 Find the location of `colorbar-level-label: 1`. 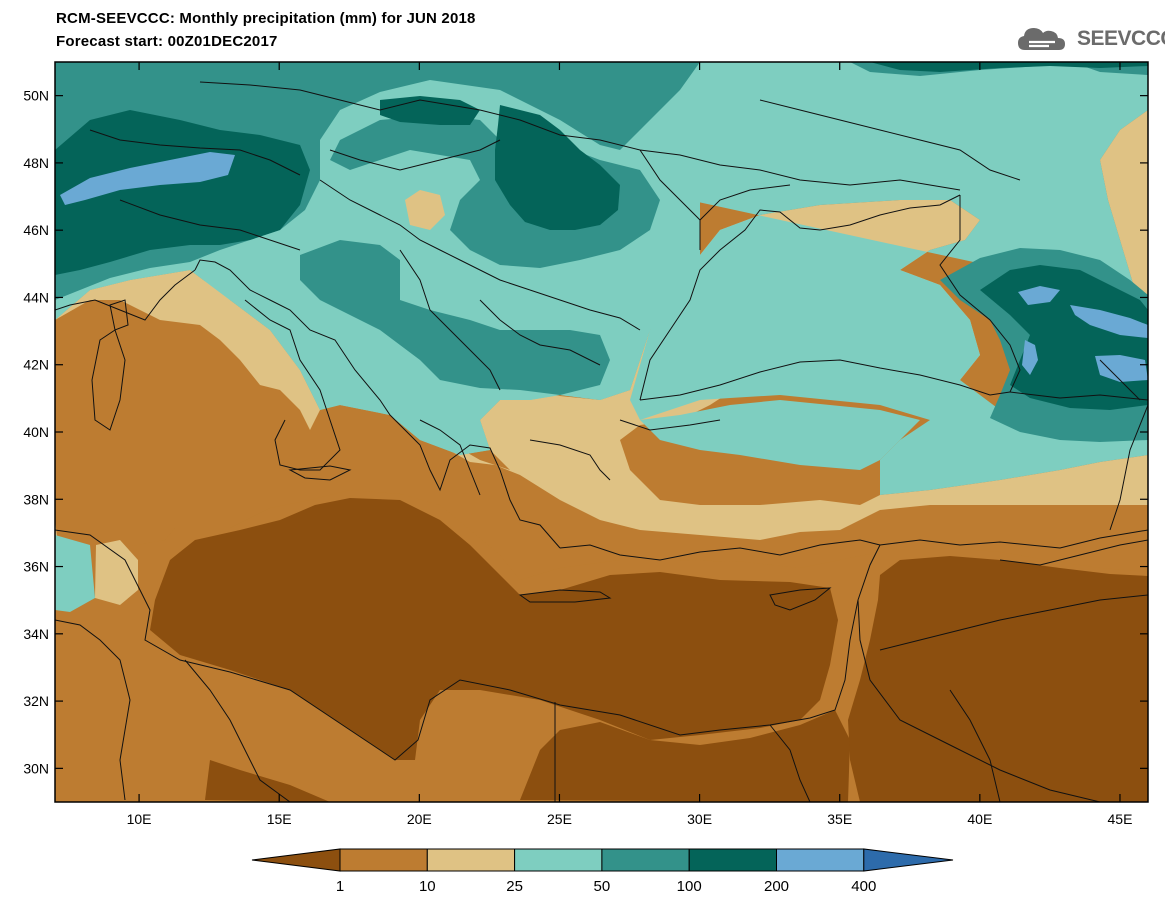

colorbar-level-label: 1 is located at coordinates (340, 886).